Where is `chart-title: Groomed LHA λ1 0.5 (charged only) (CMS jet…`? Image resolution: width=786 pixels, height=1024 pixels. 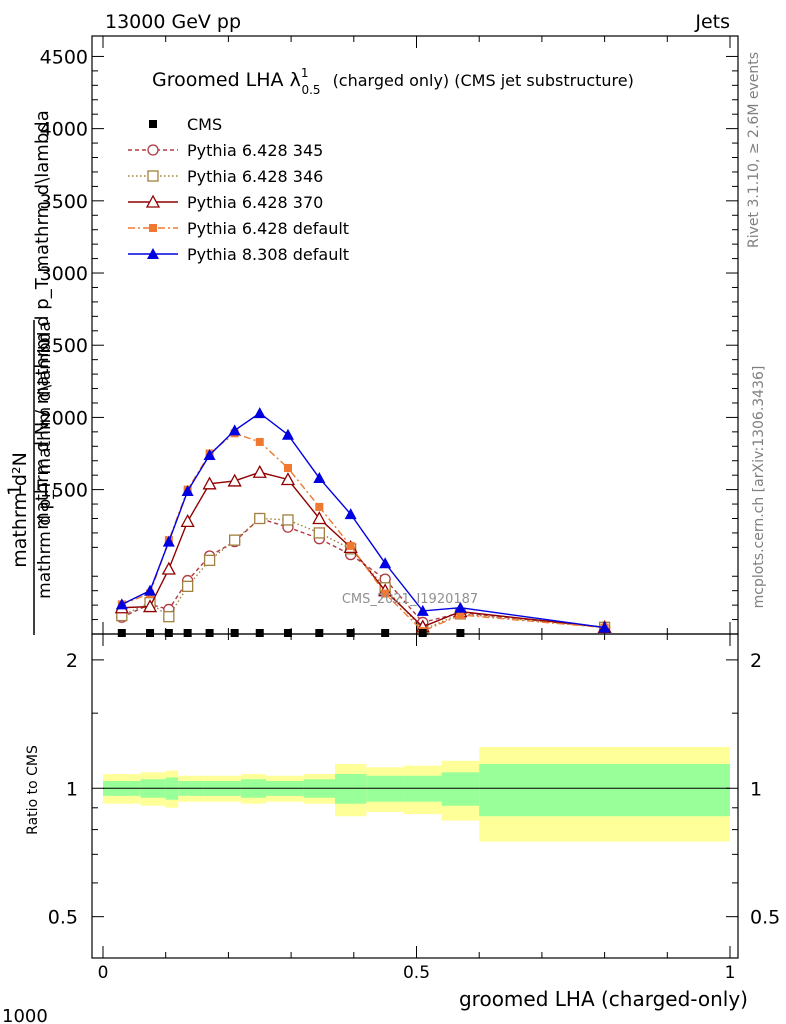 chart-title: Groomed LHA λ1 0.5 (charged only) (CMS jet… is located at coordinates (393, 81).